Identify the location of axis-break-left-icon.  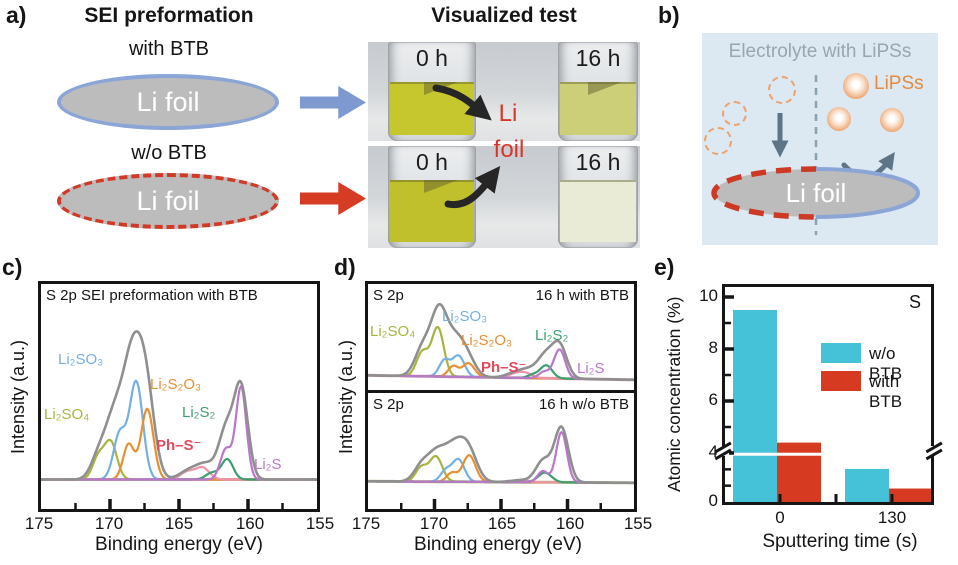
(723, 450).